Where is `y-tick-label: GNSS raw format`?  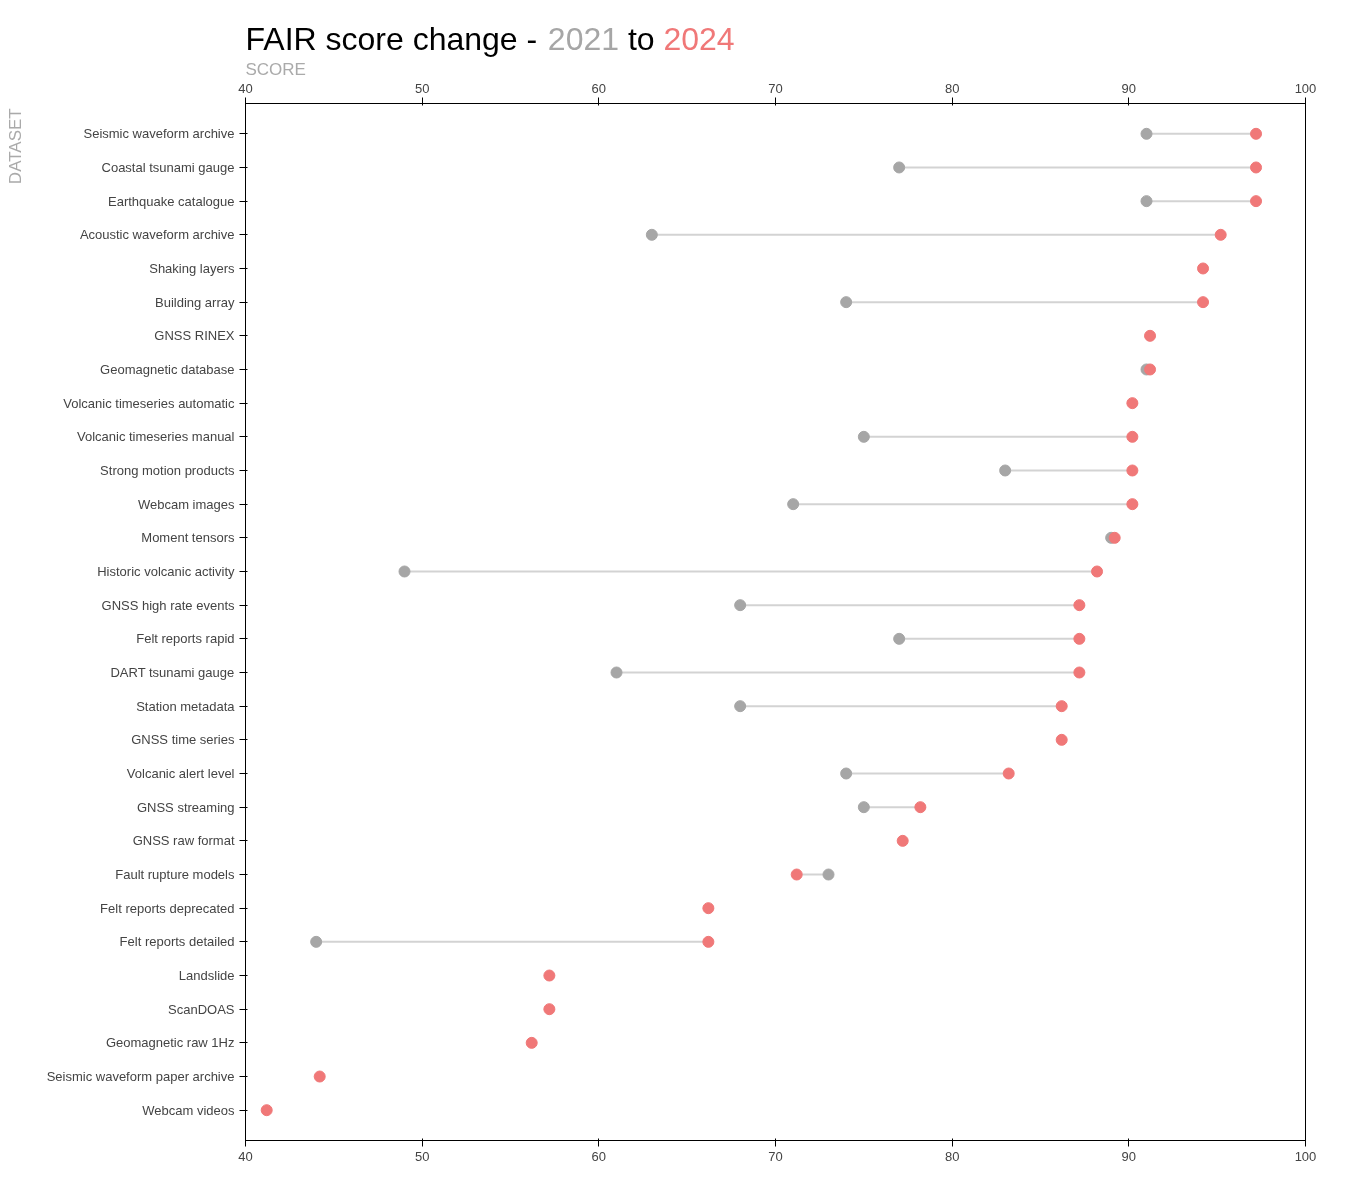
y-tick-label: GNSS raw format is located at coordinates (183, 841).